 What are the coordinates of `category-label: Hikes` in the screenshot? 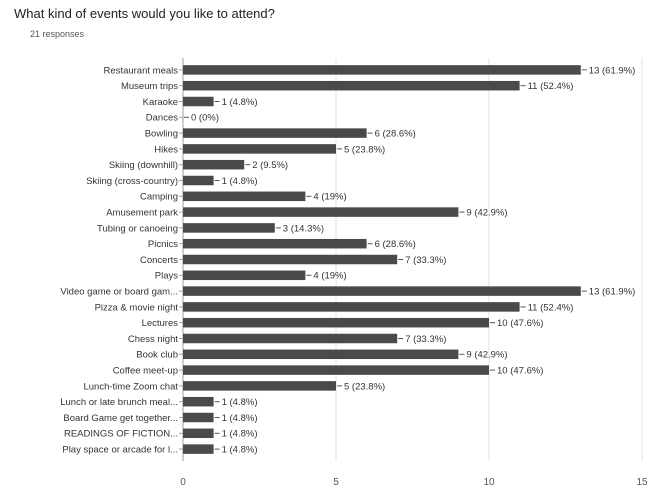 It's located at (166, 149).